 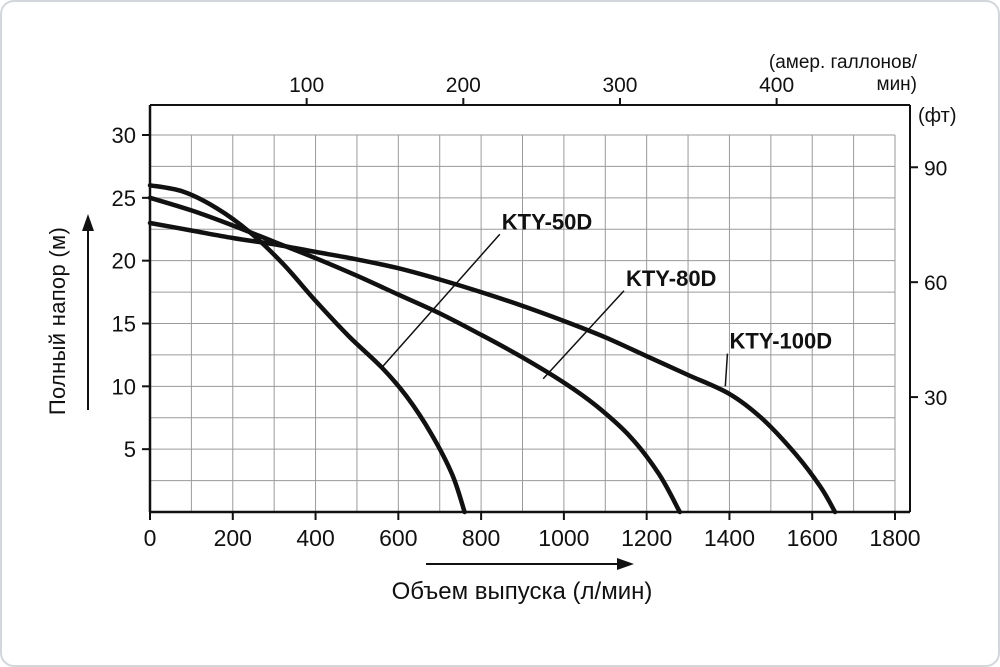 I want to click on y-tick-label: 15, so click(x=124, y=324).